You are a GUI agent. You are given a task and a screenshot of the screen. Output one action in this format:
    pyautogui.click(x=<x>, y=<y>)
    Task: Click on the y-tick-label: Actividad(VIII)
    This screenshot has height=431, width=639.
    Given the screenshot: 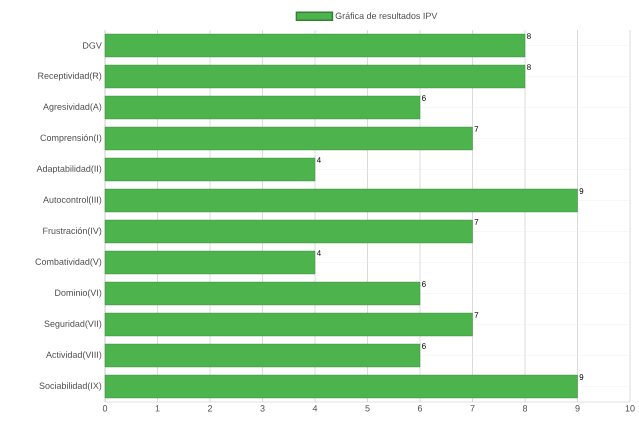 What is the action you would take?
    pyautogui.click(x=74, y=355)
    